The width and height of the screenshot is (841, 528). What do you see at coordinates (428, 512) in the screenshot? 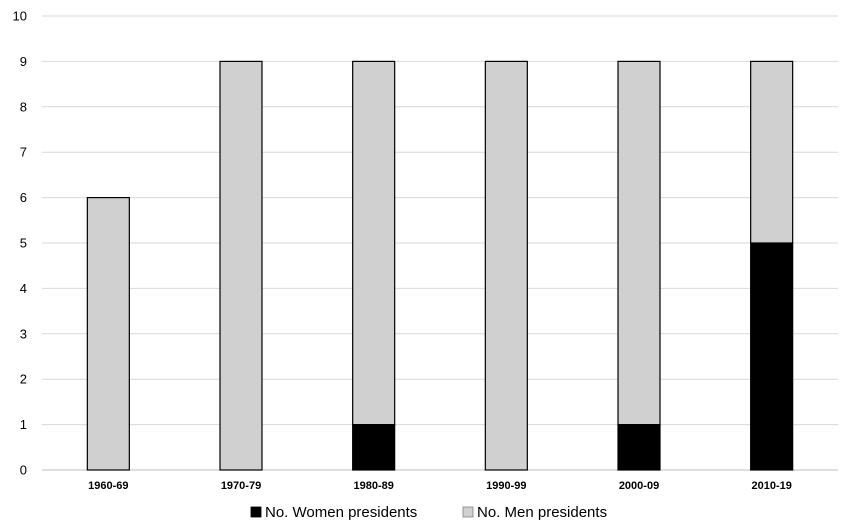
I see `legend: No. Women presidents No. Men presidents` at bounding box center [428, 512].